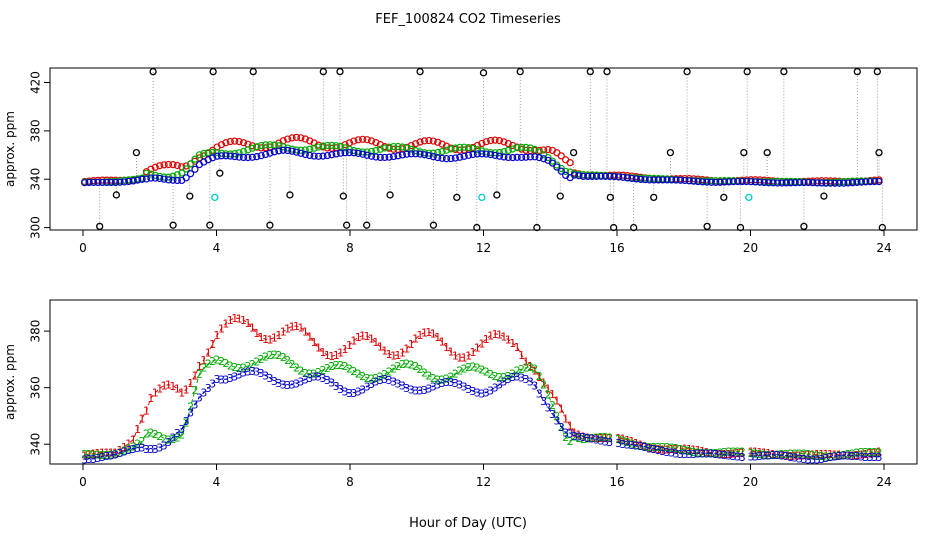 This screenshot has width=936, height=540. Describe the element at coordinates (36, 130) in the screenshot. I see `top-y-tick-label: 380` at that location.